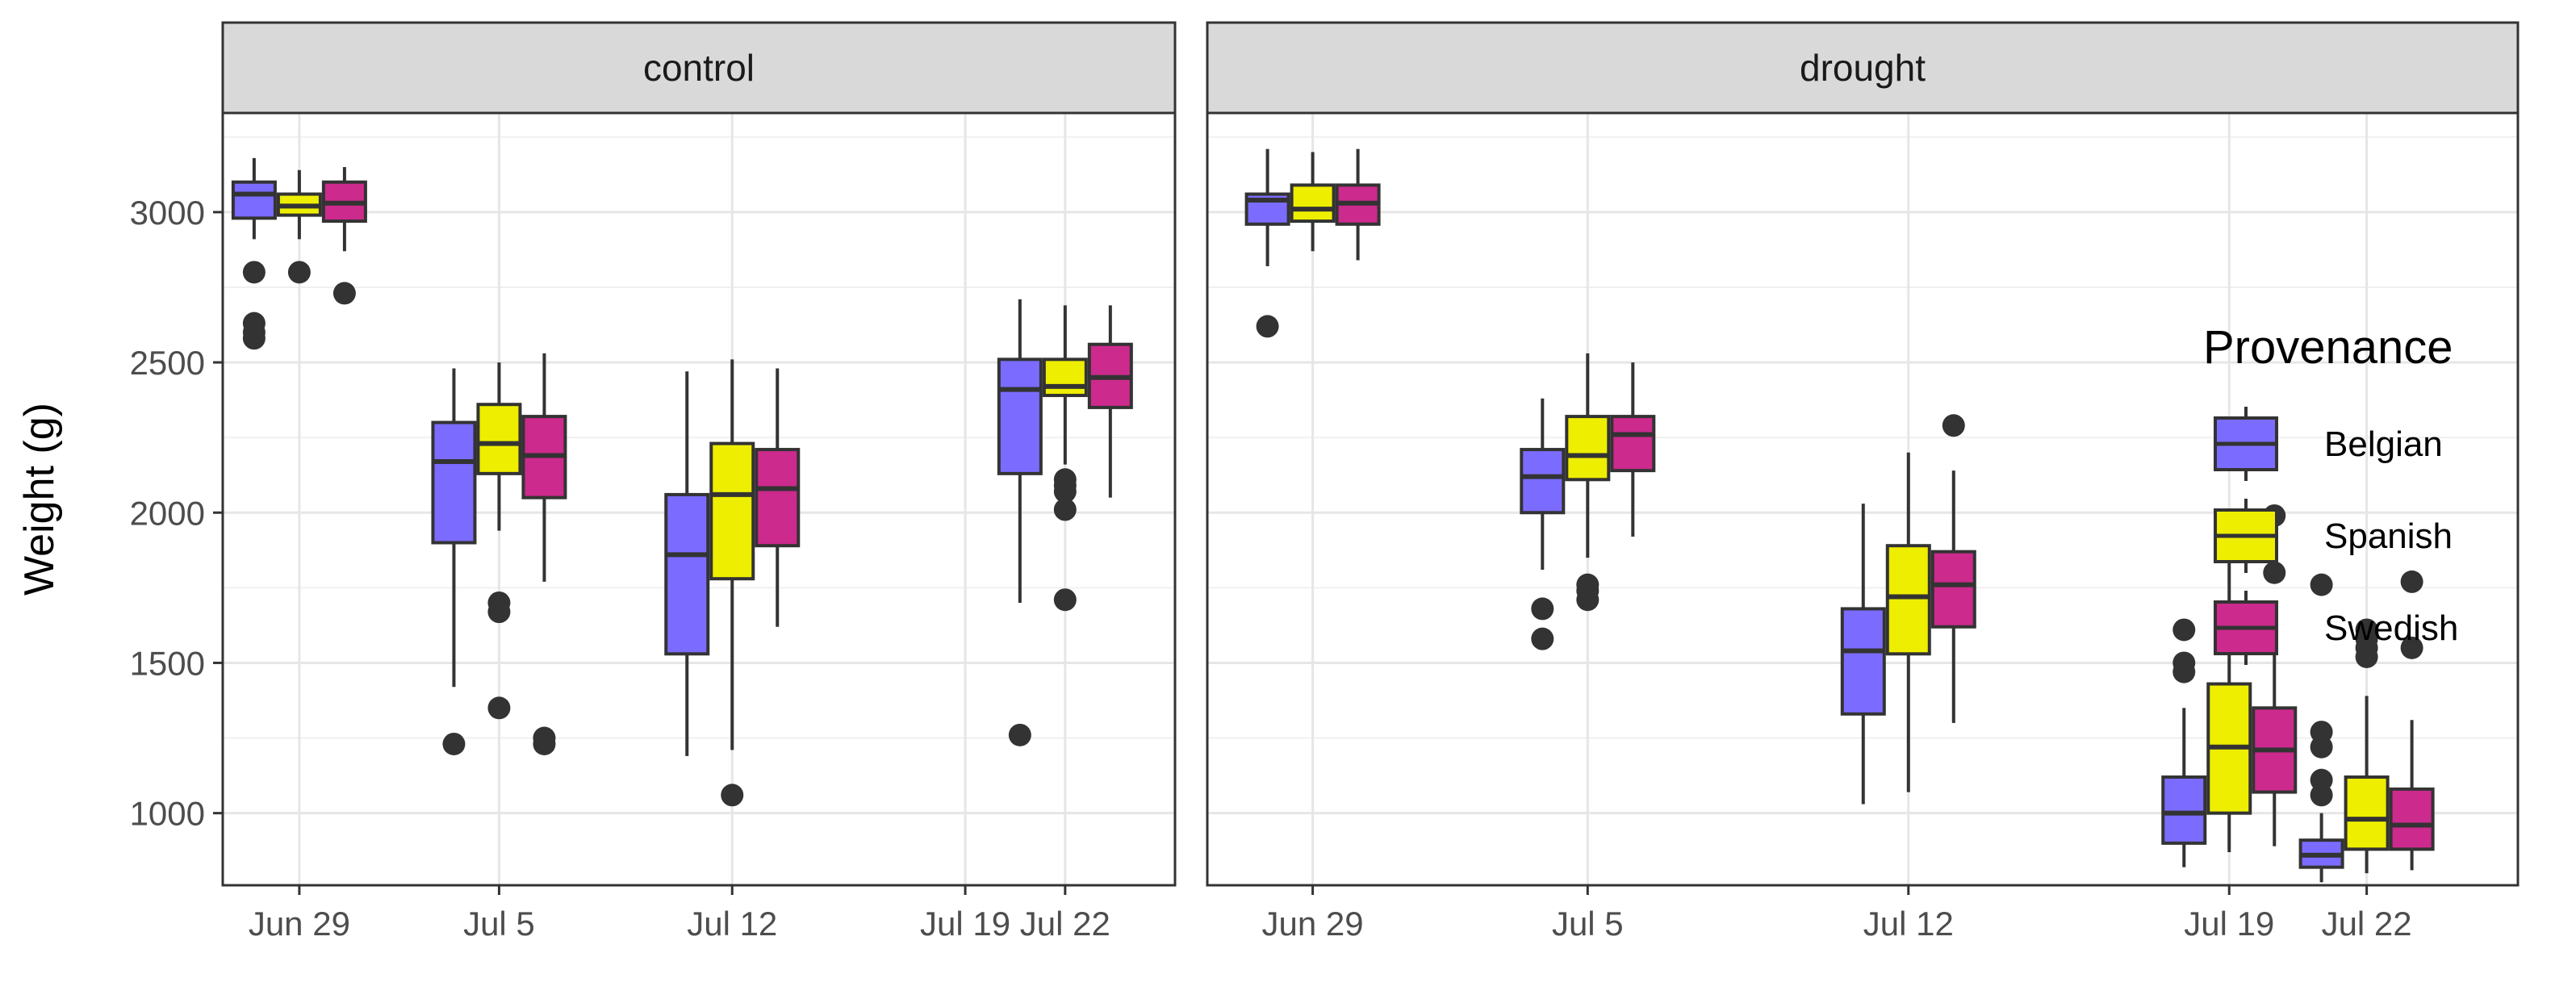 The height and width of the screenshot is (995, 2576). What do you see at coordinates (2391, 628) in the screenshot?
I see `legend-label: Swedish` at bounding box center [2391, 628].